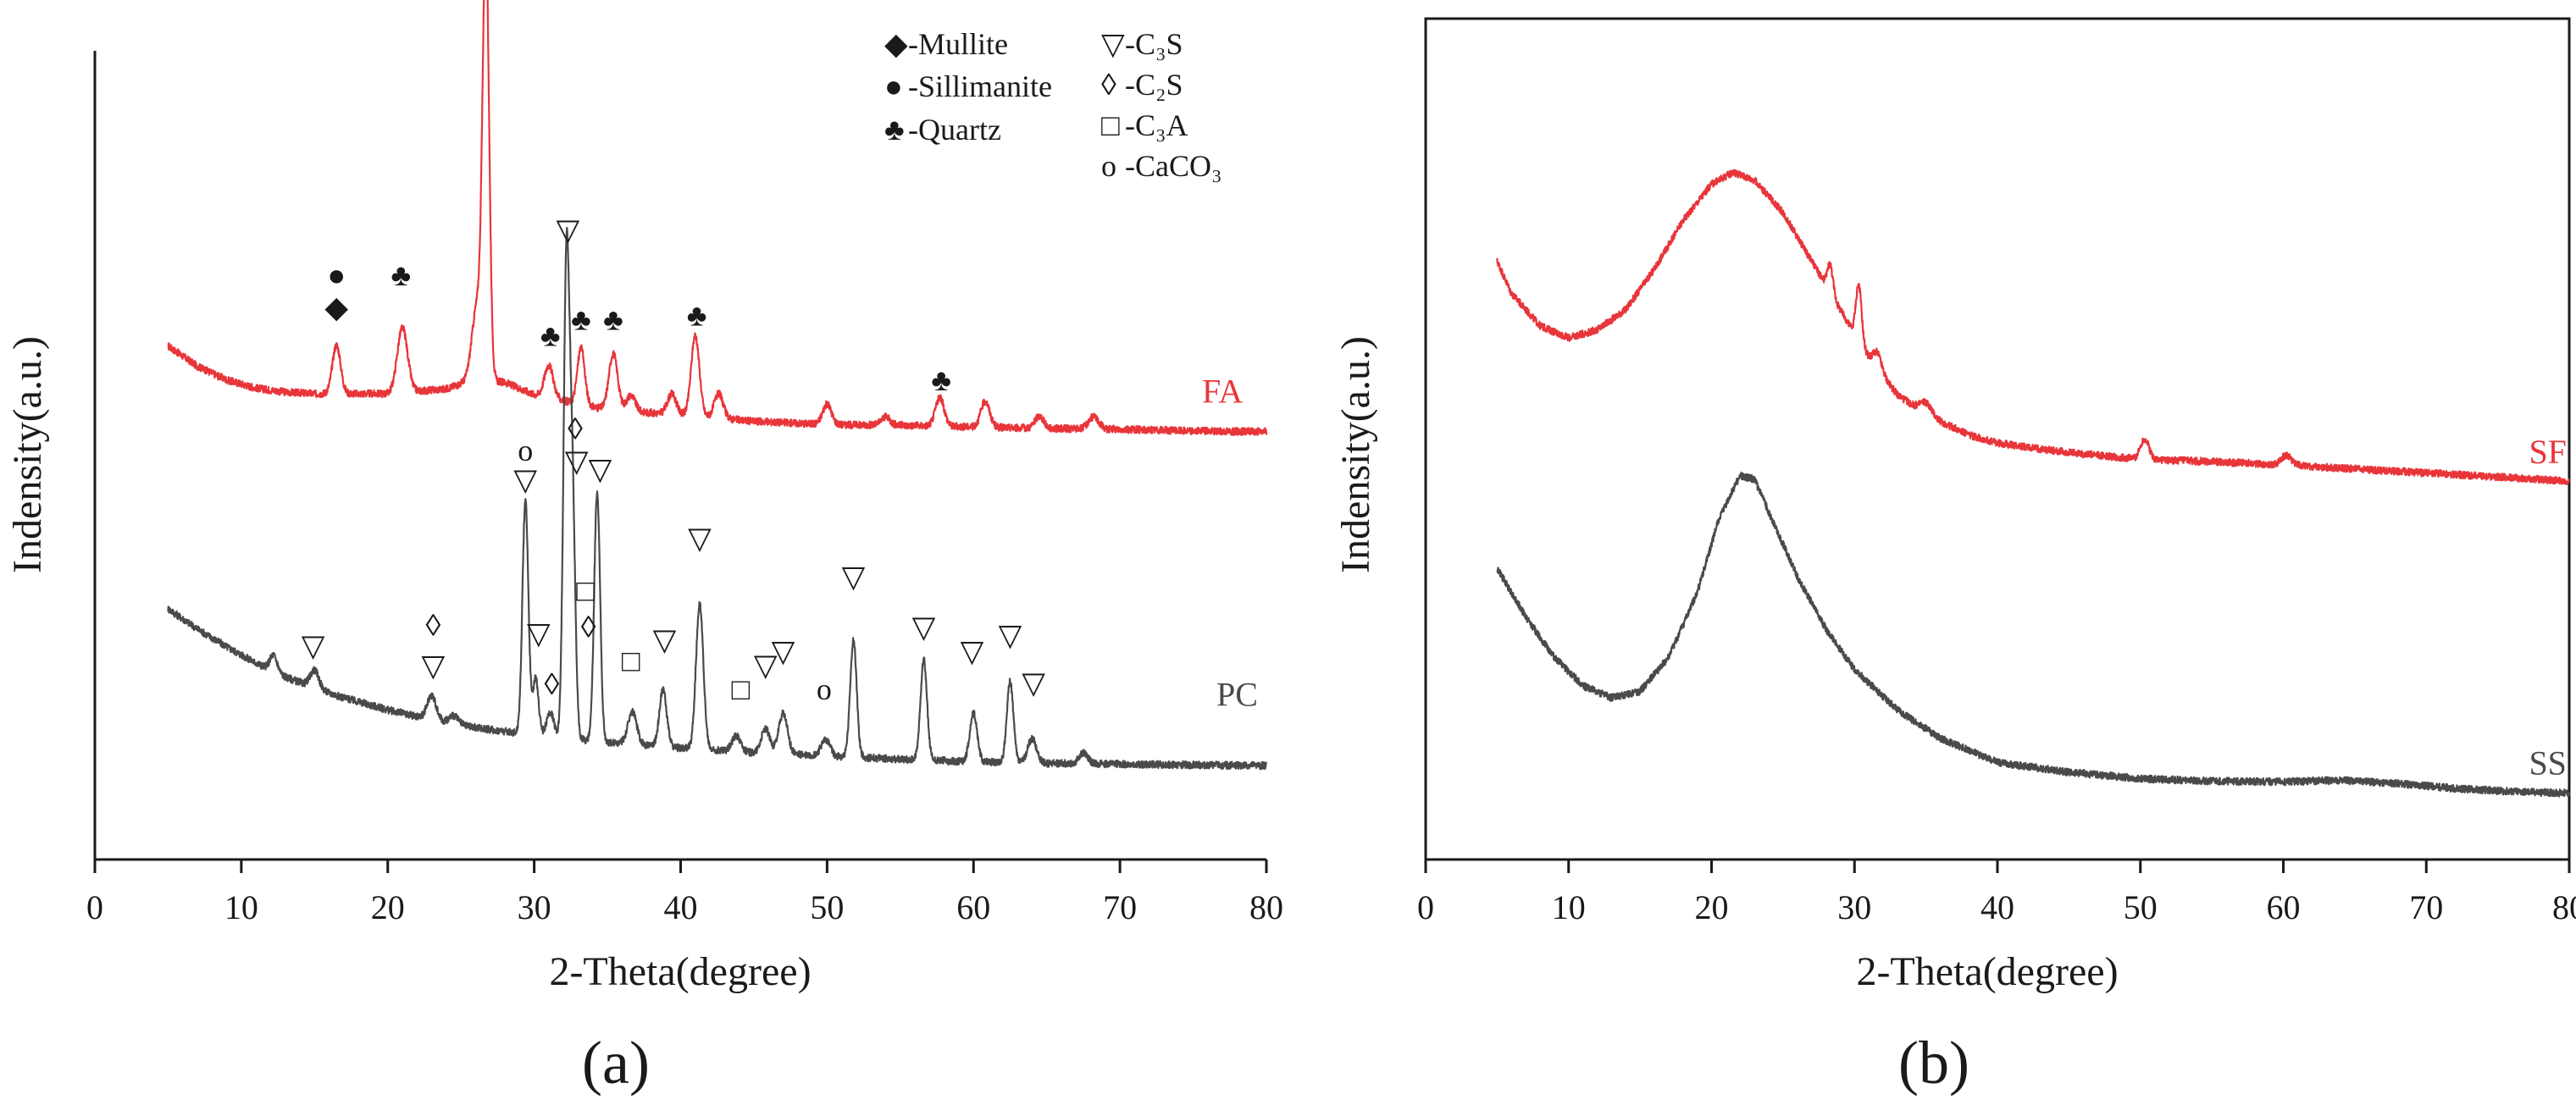 The width and height of the screenshot is (2576, 1100). What do you see at coordinates (893, 86) in the screenshot?
I see `legend-symbol: ●` at bounding box center [893, 86].